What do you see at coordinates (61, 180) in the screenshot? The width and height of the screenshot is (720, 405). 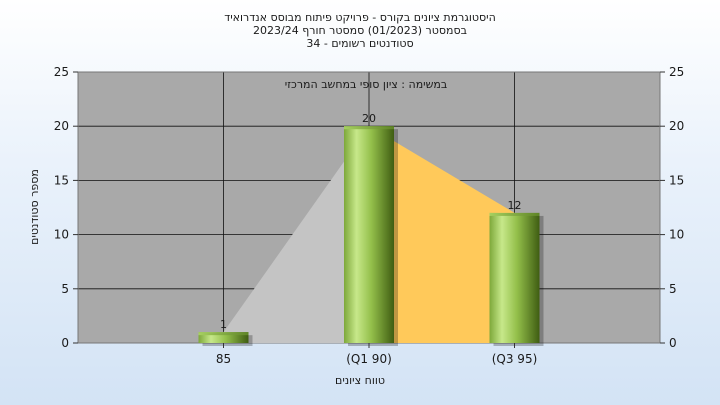 I see `y-tick-label-left: 15` at bounding box center [61, 180].